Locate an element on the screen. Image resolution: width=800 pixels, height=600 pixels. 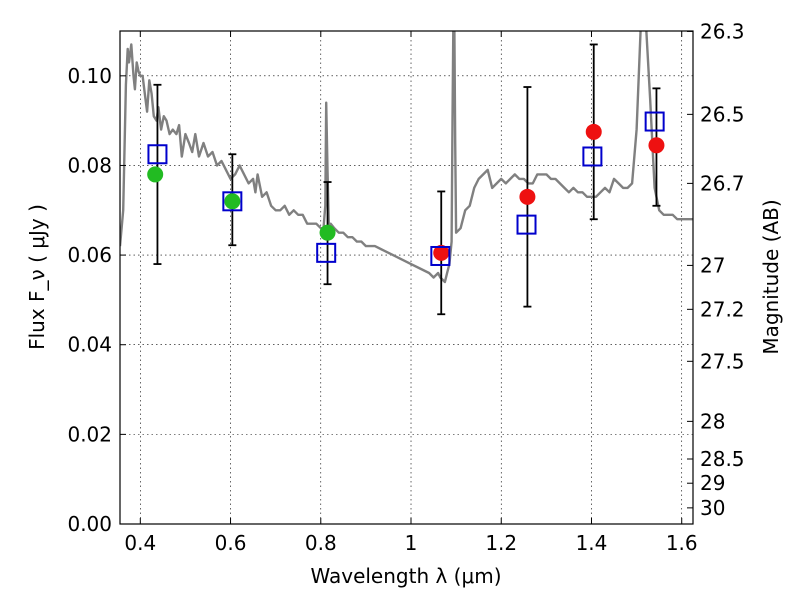
y-tick-label: 0.08 is located at coordinates (89, 165).